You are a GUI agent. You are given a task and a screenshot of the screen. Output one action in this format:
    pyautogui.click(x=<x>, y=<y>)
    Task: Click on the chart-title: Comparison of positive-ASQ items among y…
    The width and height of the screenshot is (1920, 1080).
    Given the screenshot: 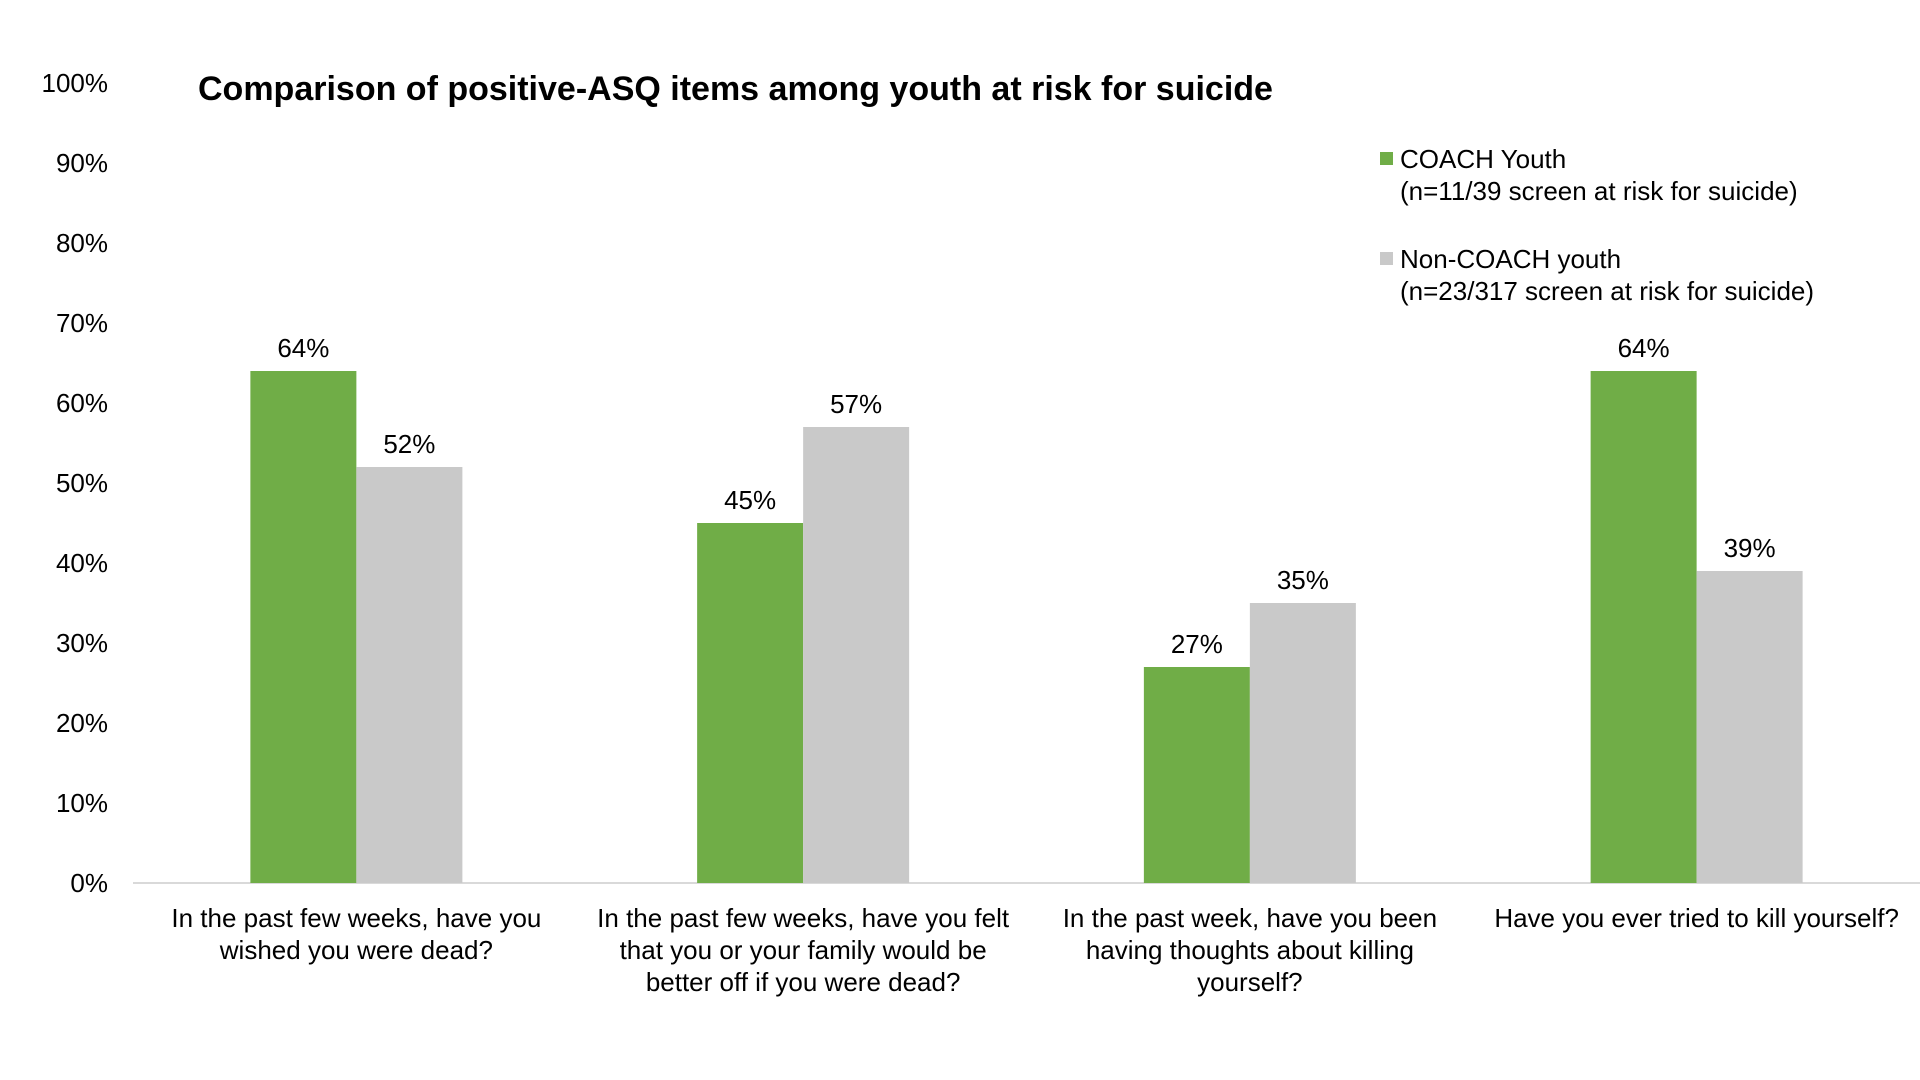 What is the action you would take?
    pyautogui.click(x=735, y=89)
    